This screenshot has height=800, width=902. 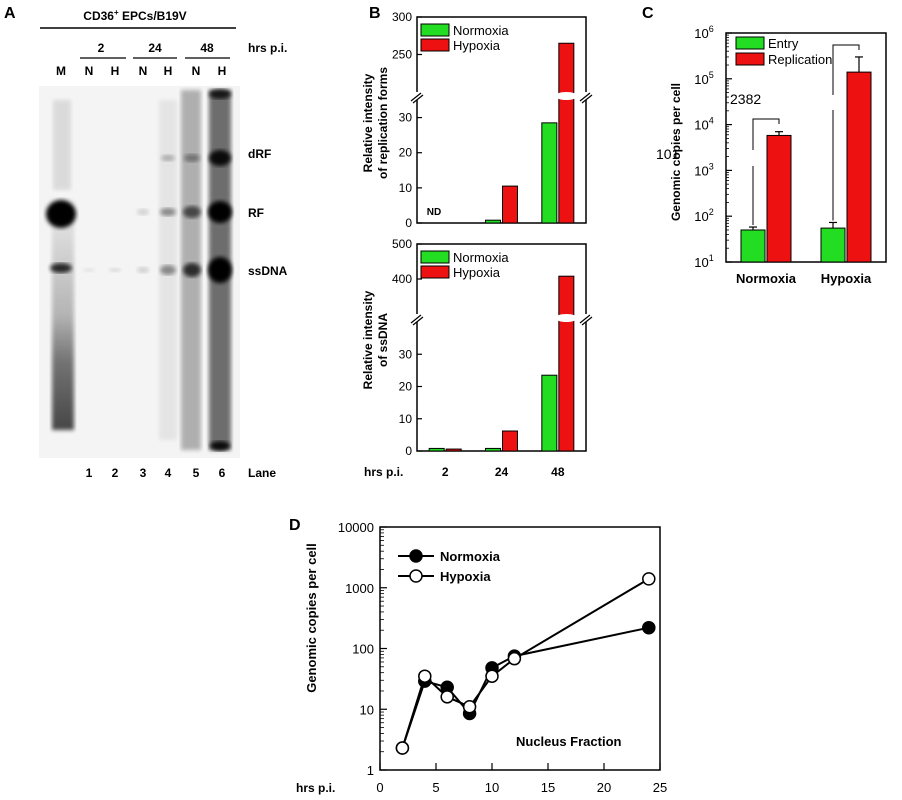 I want to click on band-label-drf: dRF, so click(x=259, y=154).